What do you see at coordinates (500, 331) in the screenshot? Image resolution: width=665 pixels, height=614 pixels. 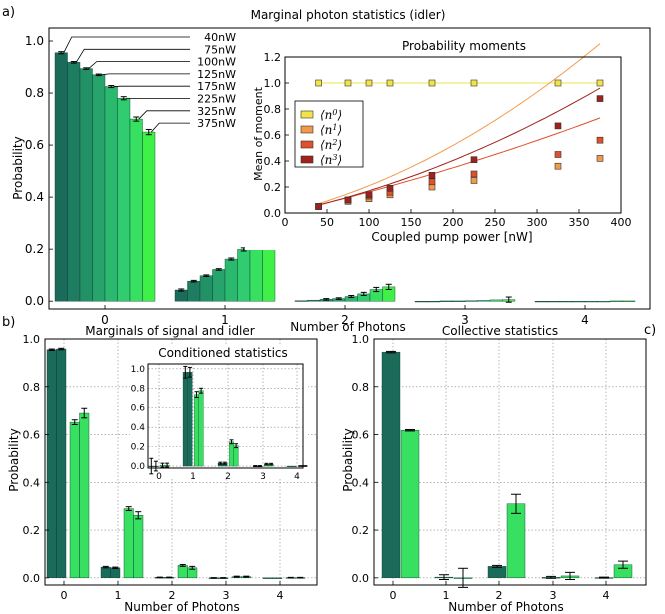 I see `coll-title: Collective statistics` at bounding box center [500, 331].